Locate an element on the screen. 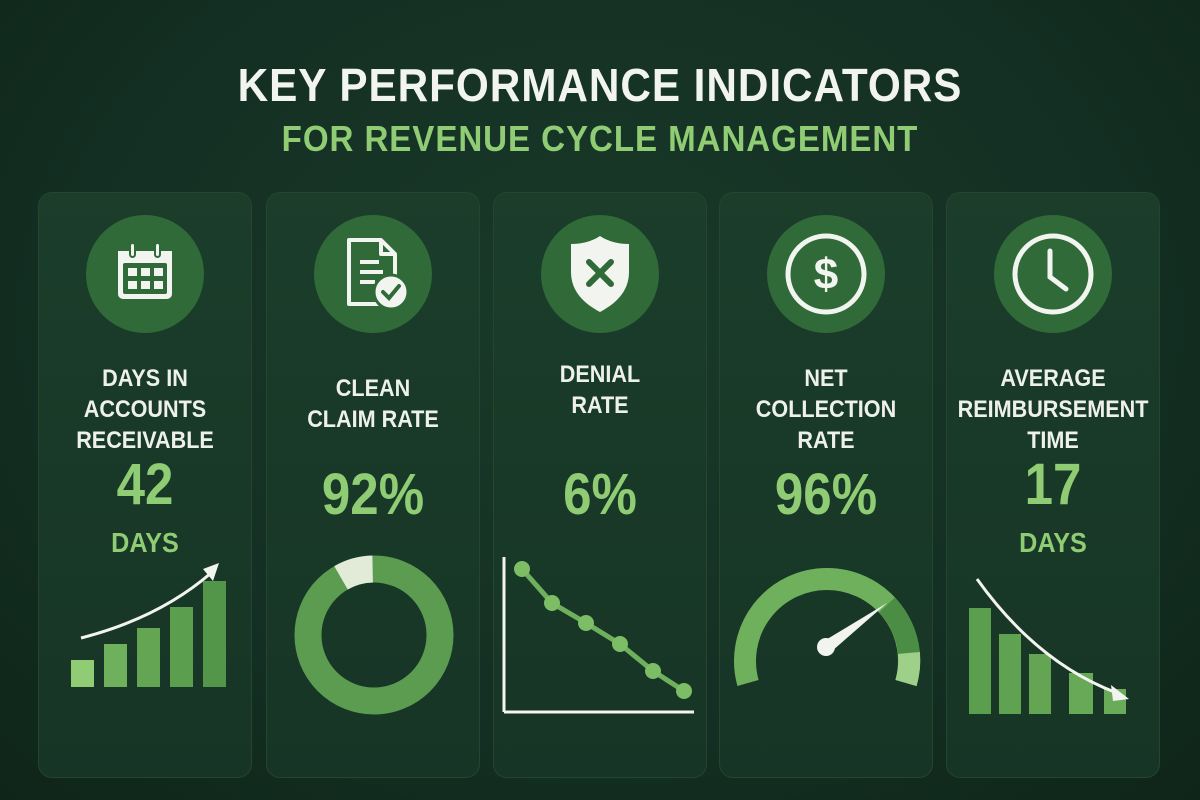  document-check-icon is located at coordinates (378, 274).